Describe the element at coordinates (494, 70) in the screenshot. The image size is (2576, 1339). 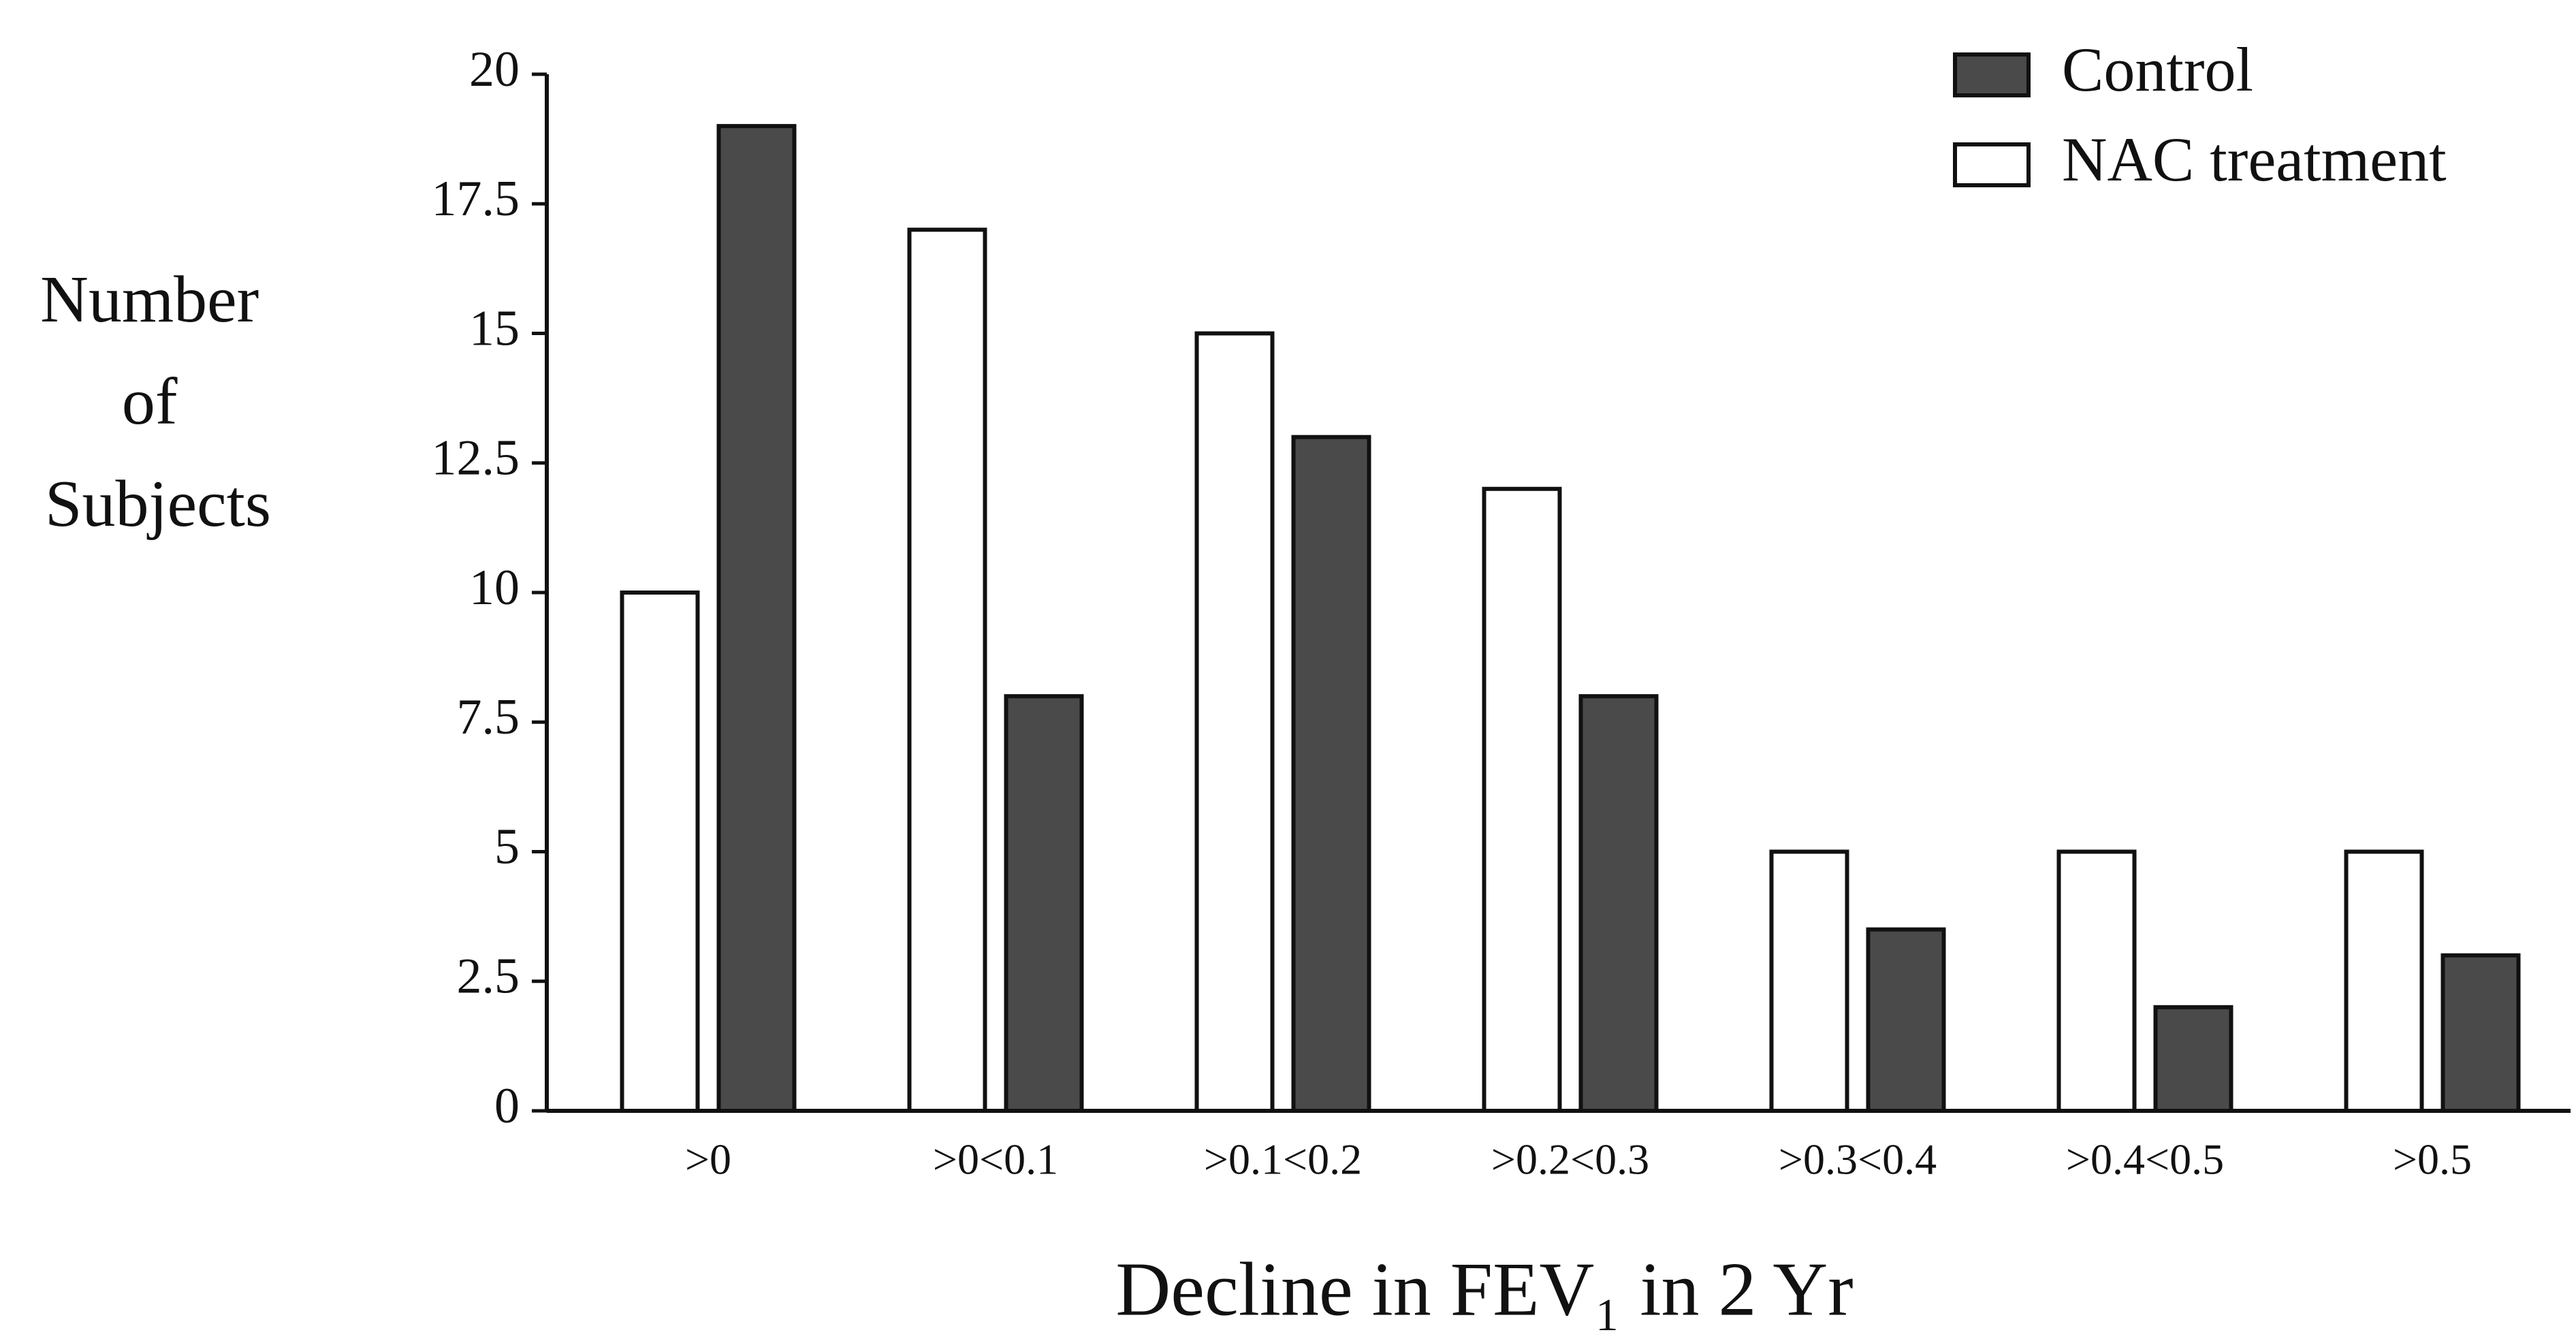
I see `y-tick-label: 20` at that location.